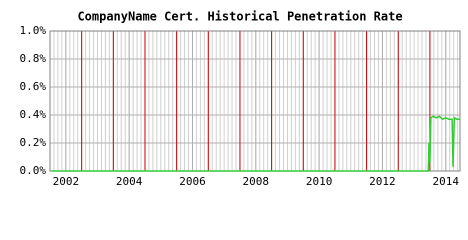  I want to click on x-tick-label: 2008, so click(256, 181).